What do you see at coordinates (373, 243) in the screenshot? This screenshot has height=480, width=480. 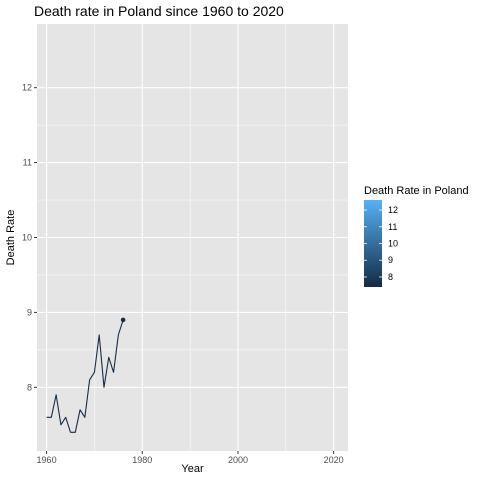 I see `legend-colorbar` at bounding box center [373, 243].